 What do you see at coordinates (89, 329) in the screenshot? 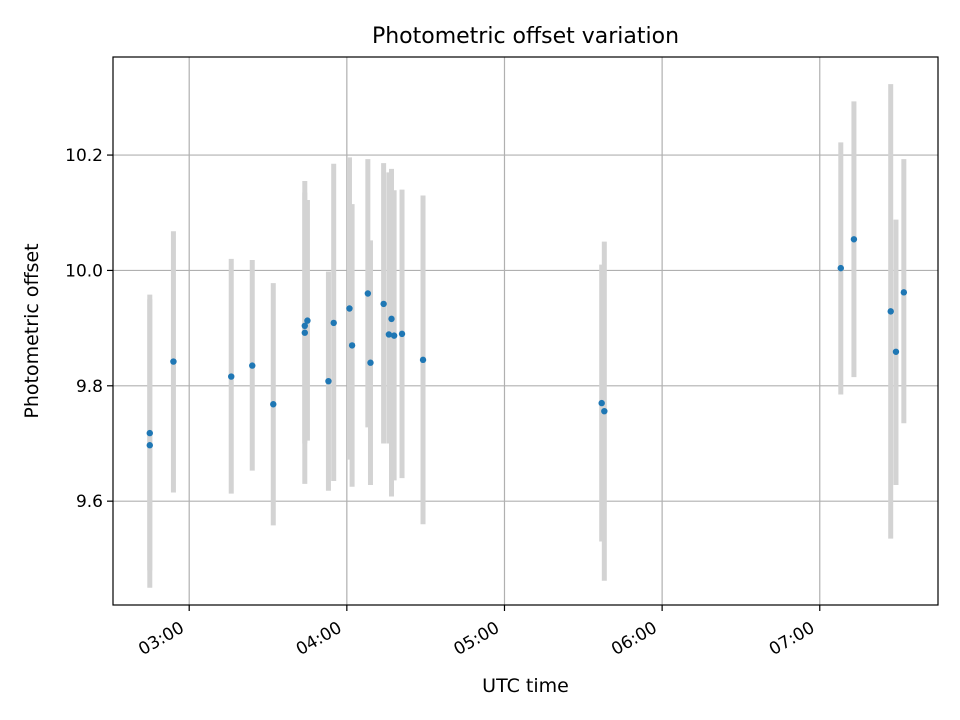
I see `y-axis-ticks: 9.6 9.8 10.0 10.2` at bounding box center [89, 329].